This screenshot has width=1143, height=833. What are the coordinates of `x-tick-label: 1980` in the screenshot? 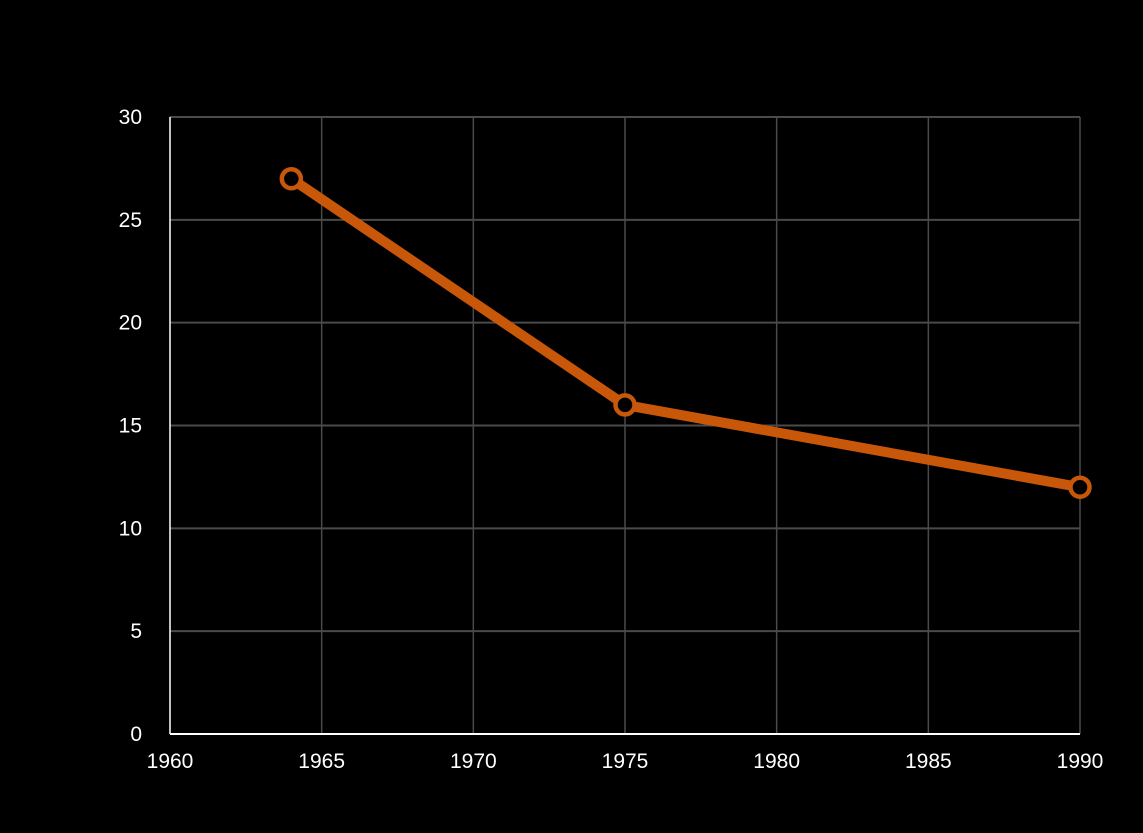 It's located at (776, 761).